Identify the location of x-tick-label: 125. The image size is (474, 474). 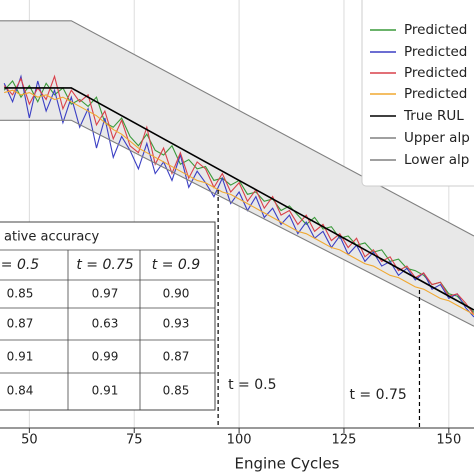
(344, 440).